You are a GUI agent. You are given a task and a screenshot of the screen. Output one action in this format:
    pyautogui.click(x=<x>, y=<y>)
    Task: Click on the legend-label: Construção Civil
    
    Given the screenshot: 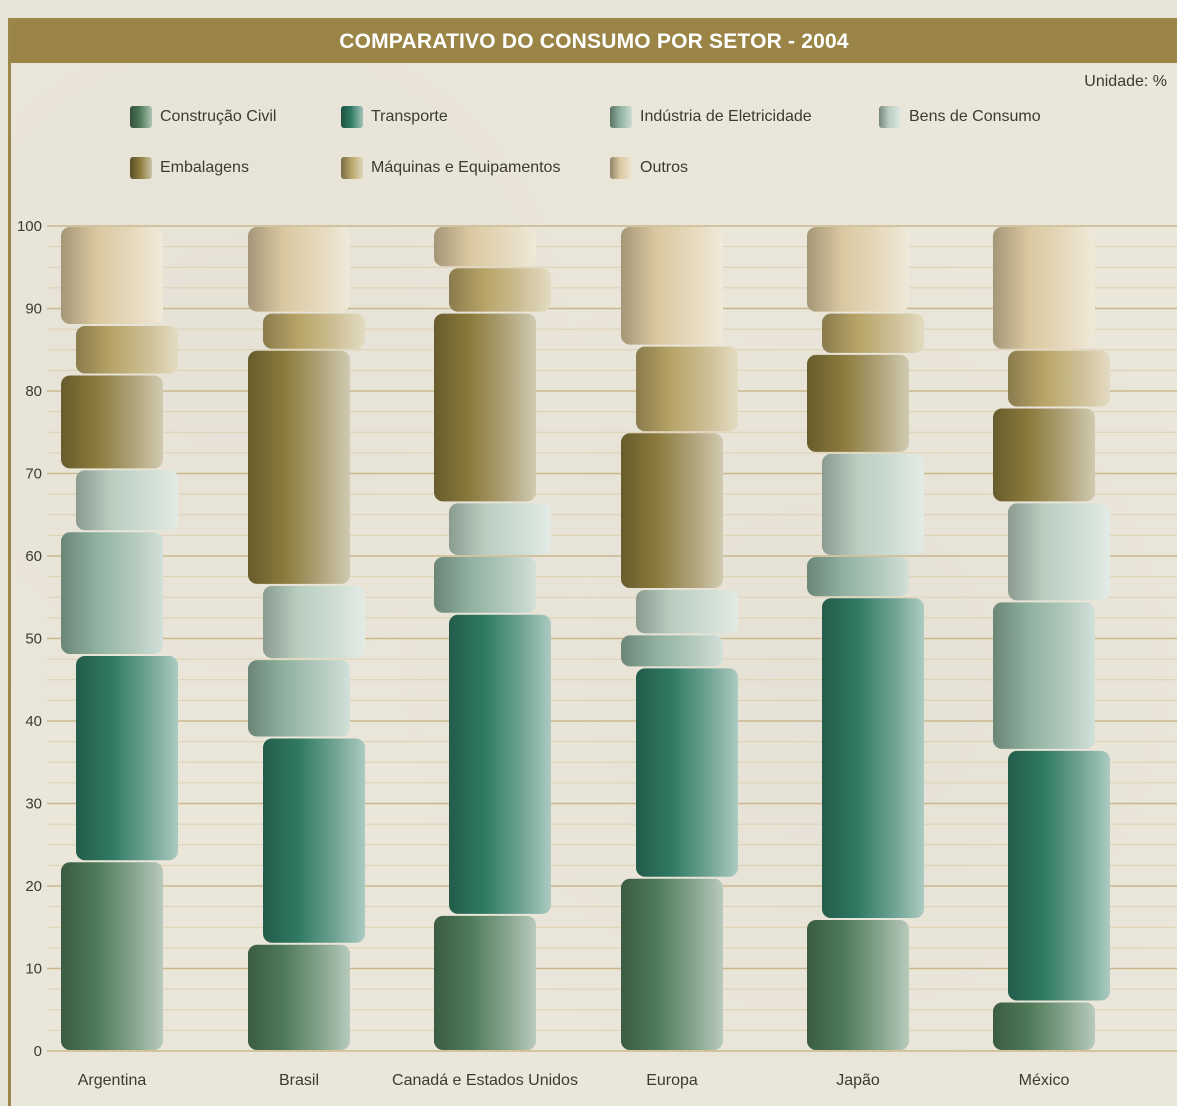 What is the action you would take?
    pyautogui.click(x=218, y=116)
    